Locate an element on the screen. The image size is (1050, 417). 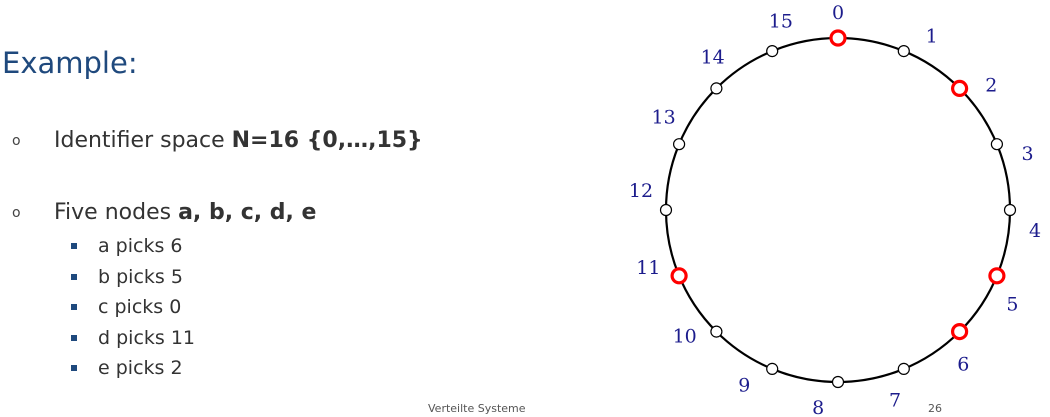
ring-label-9: 9 is located at coordinates (744, 385).